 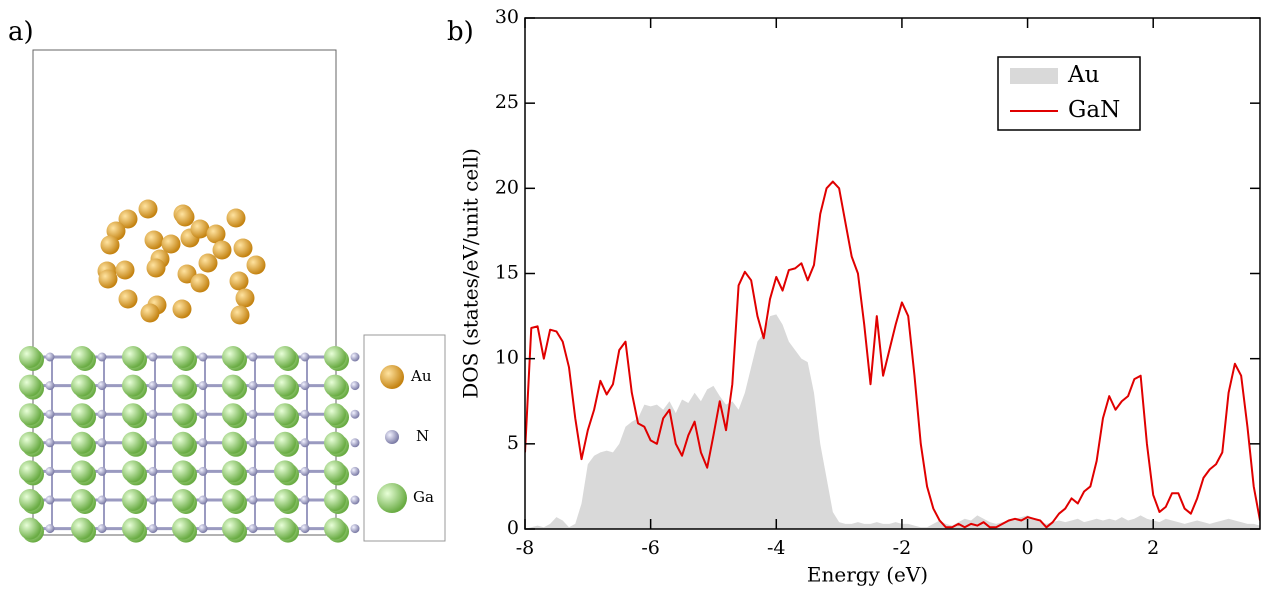 What do you see at coordinates (471, 273) in the screenshot?
I see `y-axis-label: DOS (states/eV/unit cell)` at bounding box center [471, 273].